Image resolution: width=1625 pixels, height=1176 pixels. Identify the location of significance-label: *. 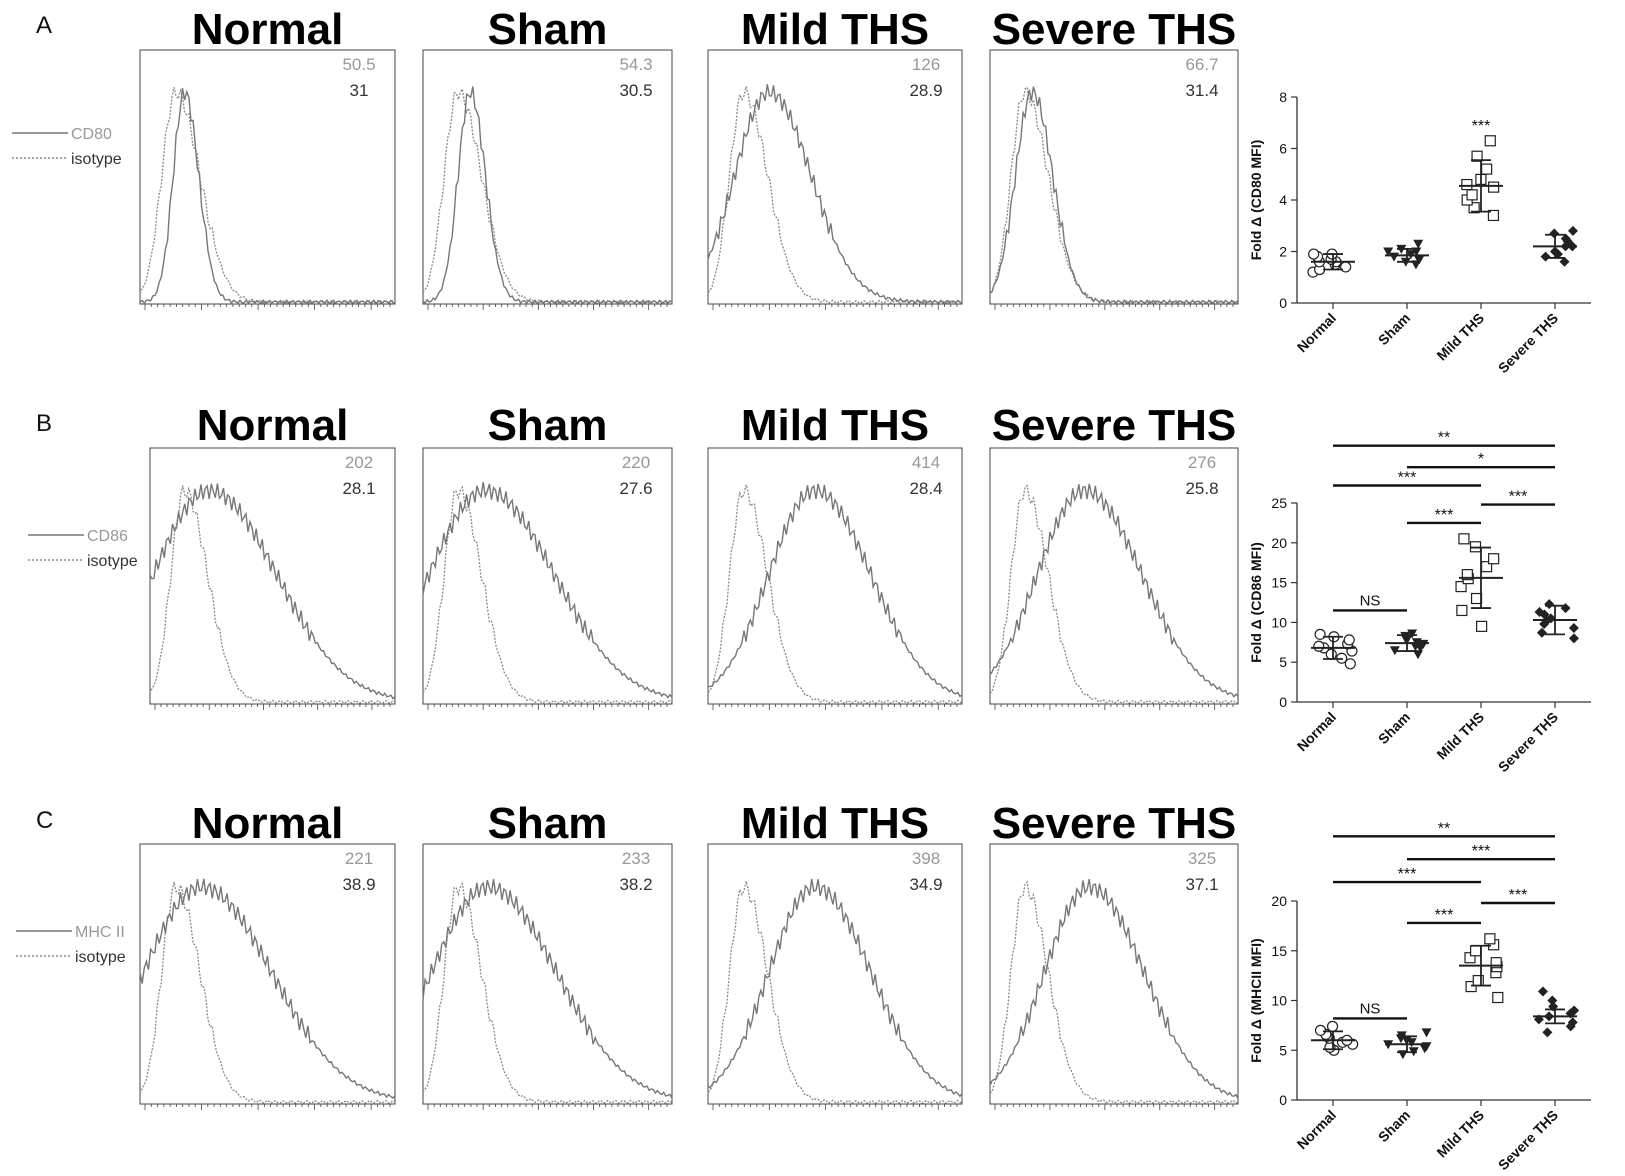
(1481, 459).